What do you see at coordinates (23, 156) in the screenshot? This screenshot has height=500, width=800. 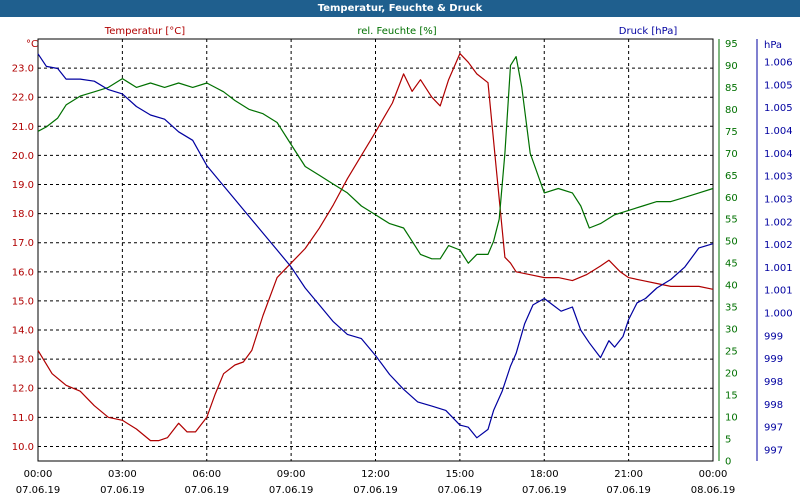 I see `temperature-tick: 20.0` at bounding box center [23, 156].